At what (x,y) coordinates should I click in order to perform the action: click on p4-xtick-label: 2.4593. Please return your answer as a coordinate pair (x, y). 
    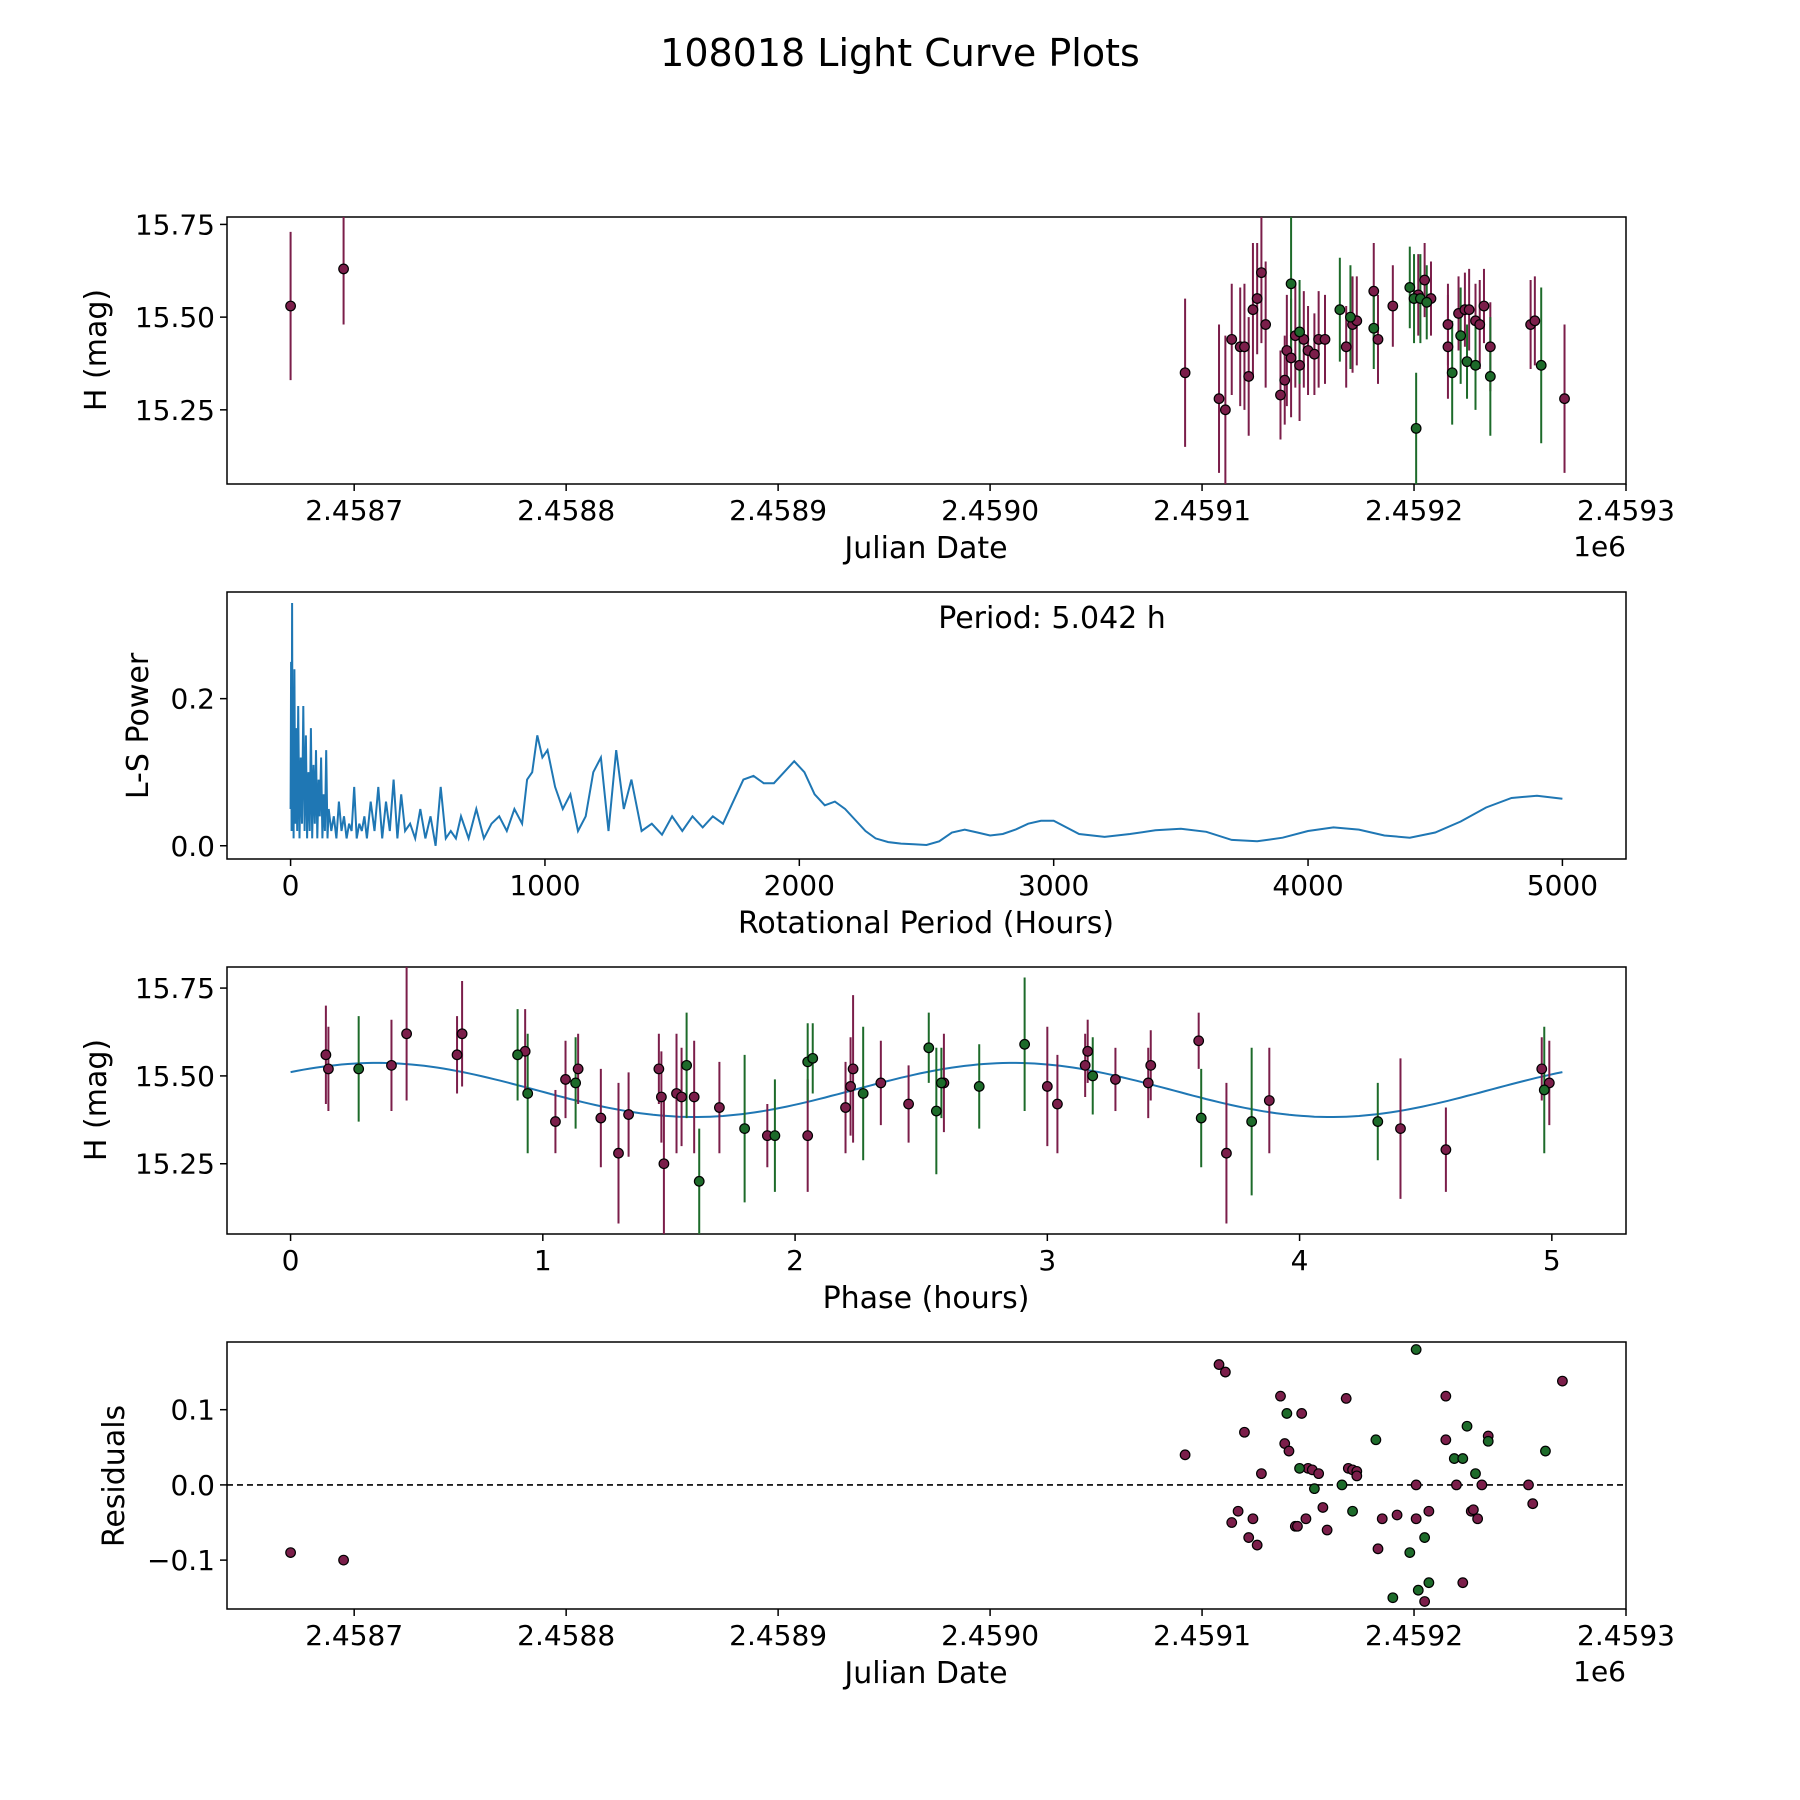
    Looking at the image, I should click on (1626, 1635).